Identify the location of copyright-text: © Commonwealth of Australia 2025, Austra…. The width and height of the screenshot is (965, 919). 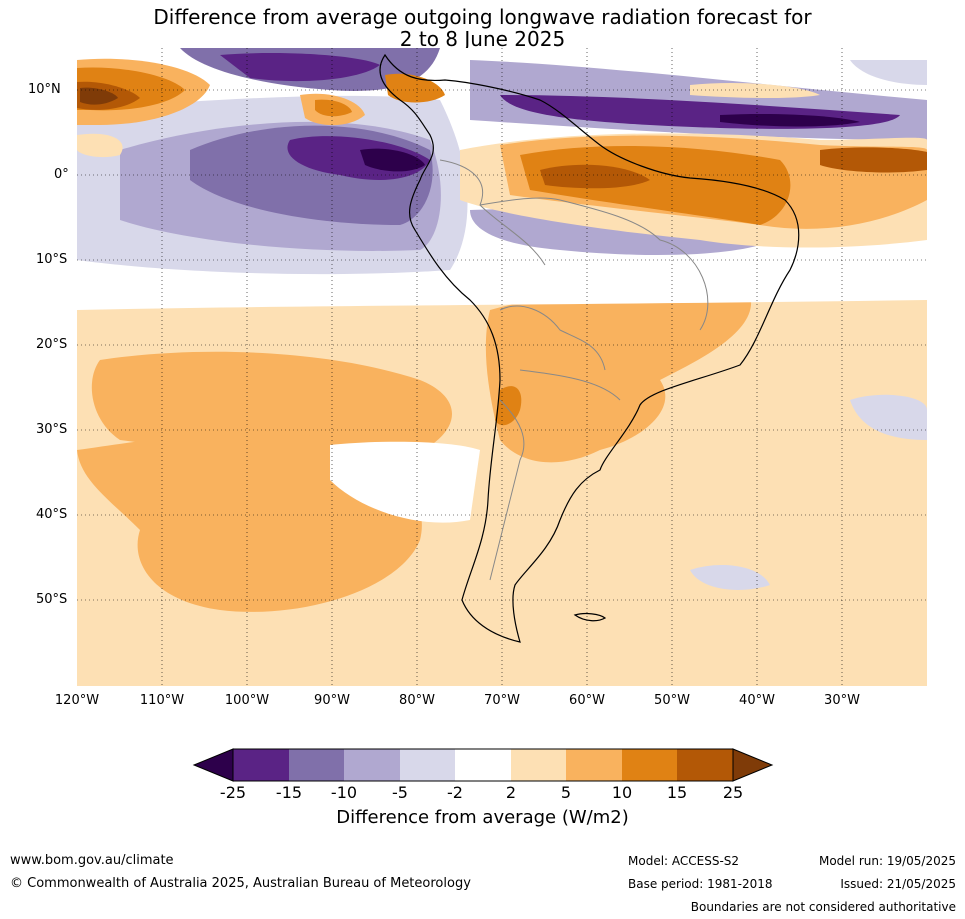
(240, 883).